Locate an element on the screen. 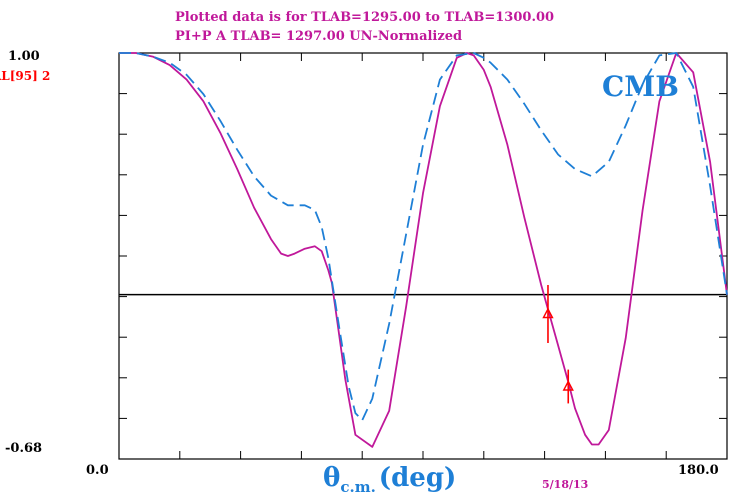 Image resolution: width=729 pixels, height=500 pixels. x-tick-label-left: 0.0 is located at coordinates (97, 470).